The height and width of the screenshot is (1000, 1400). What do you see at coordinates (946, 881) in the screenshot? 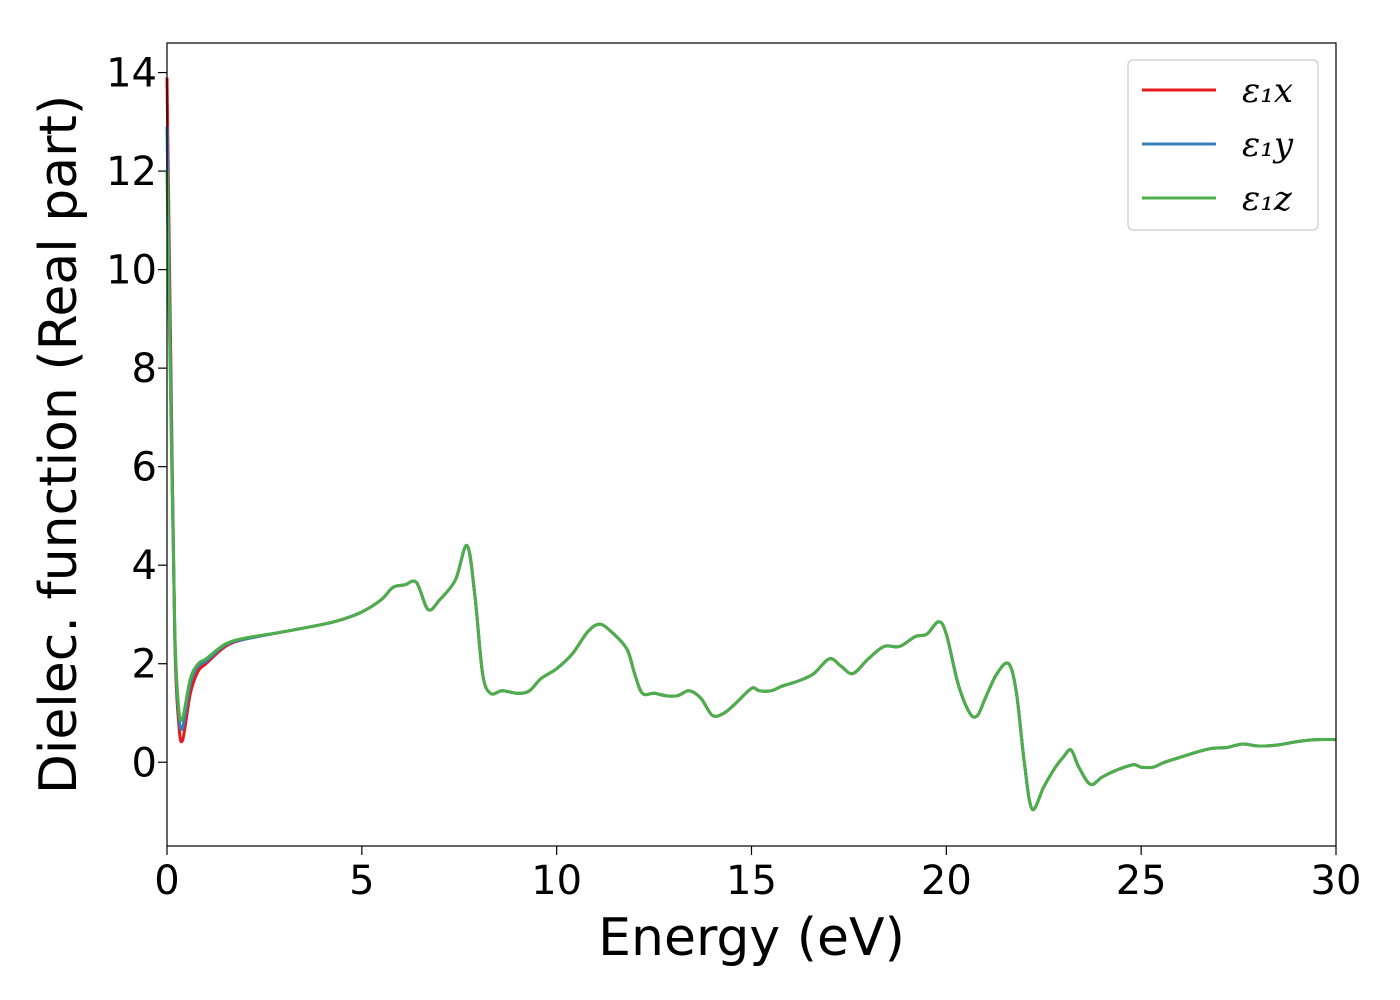
I see `x-tick-label: 20` at bounding box center [946, 881].